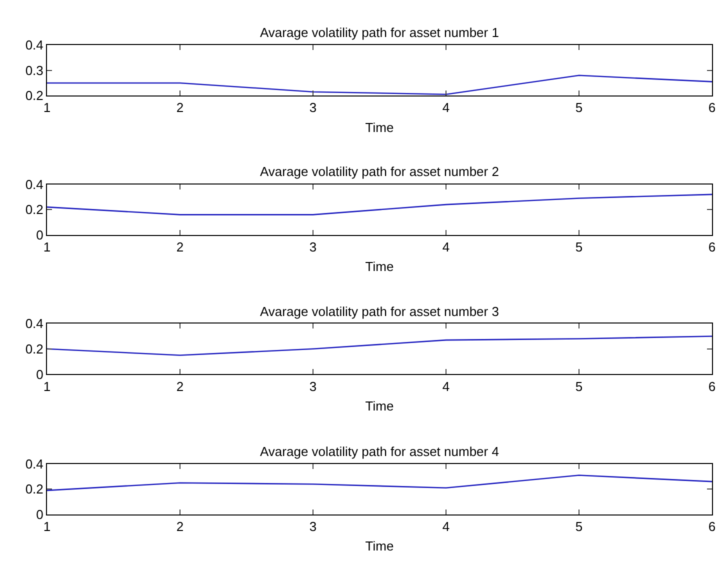 Image resolution: width=724 pixels, height=579 pixels. What do you see at coordinates (379, 171) in the screenshot?
I see `chart-title: Avarage volatility path for asset number 2` at bounding box center [379, 171].